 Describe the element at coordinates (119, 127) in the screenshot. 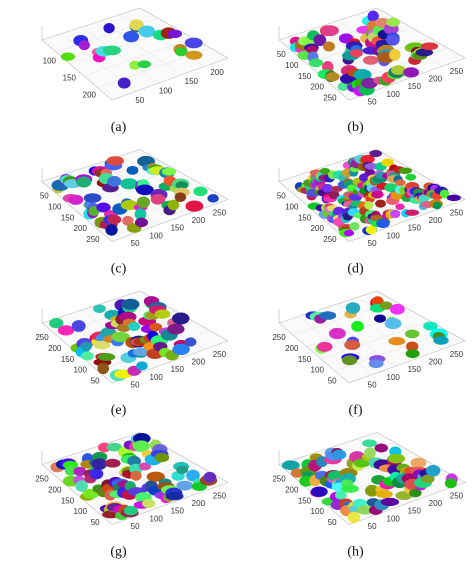

I see `panel-label: (a)` at that location.